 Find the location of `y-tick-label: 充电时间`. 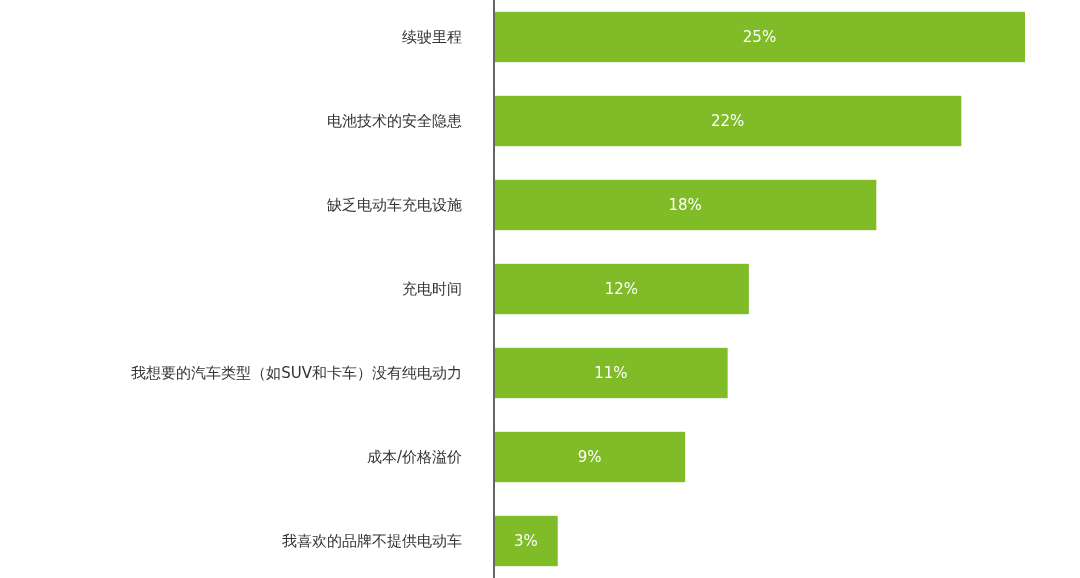

y-tick-label: 充电时间 is located at coordinates (432, 289).